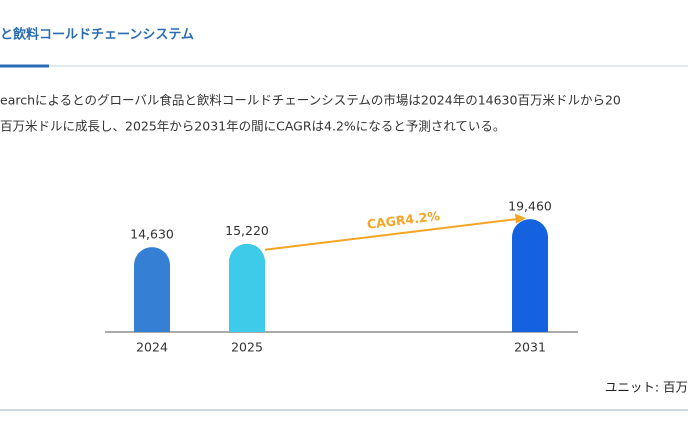 Image resolution: width=688 pixels, height=424 pixels. I want to click on value-label: 14,630, so click(152, 234).